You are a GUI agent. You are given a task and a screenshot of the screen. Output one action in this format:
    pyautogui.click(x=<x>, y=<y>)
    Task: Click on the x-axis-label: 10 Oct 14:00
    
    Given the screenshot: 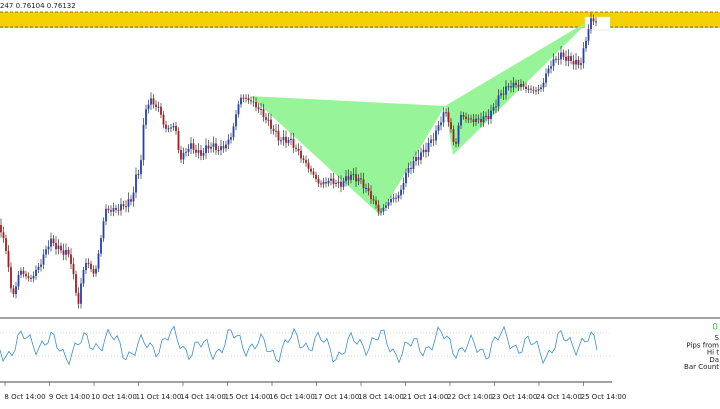 What is the action you would take?
    pyautogui.click(x=114, y=397)
    